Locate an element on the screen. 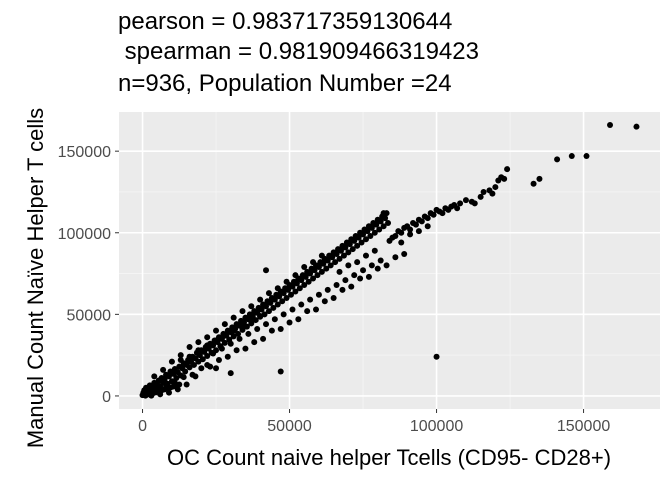 Image resolution: width=672 pixels, height=480 pixels. y-tick-label: 100000 is located at coordinates (84, 234).